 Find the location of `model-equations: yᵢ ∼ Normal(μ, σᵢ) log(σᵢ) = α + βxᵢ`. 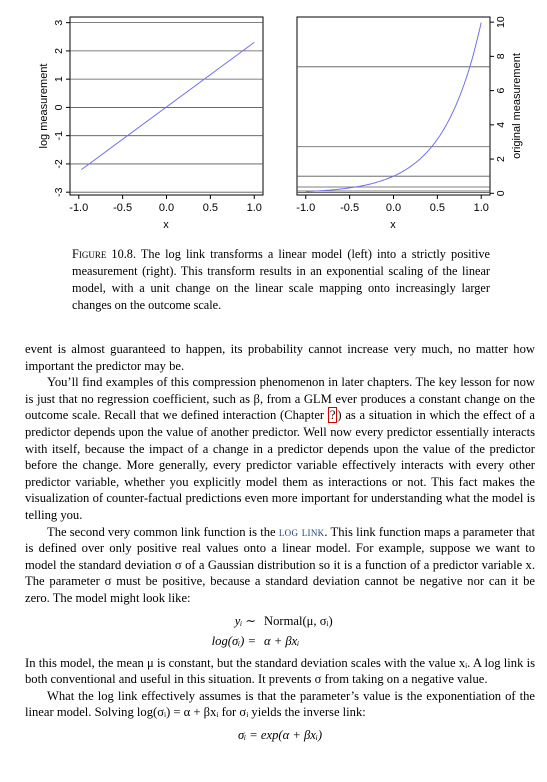

model-equations: yᵢ ∼ Normal(μ, σᵢ) log(σᵢ) = α + βxᵢ is located at coordinates (280, 631).